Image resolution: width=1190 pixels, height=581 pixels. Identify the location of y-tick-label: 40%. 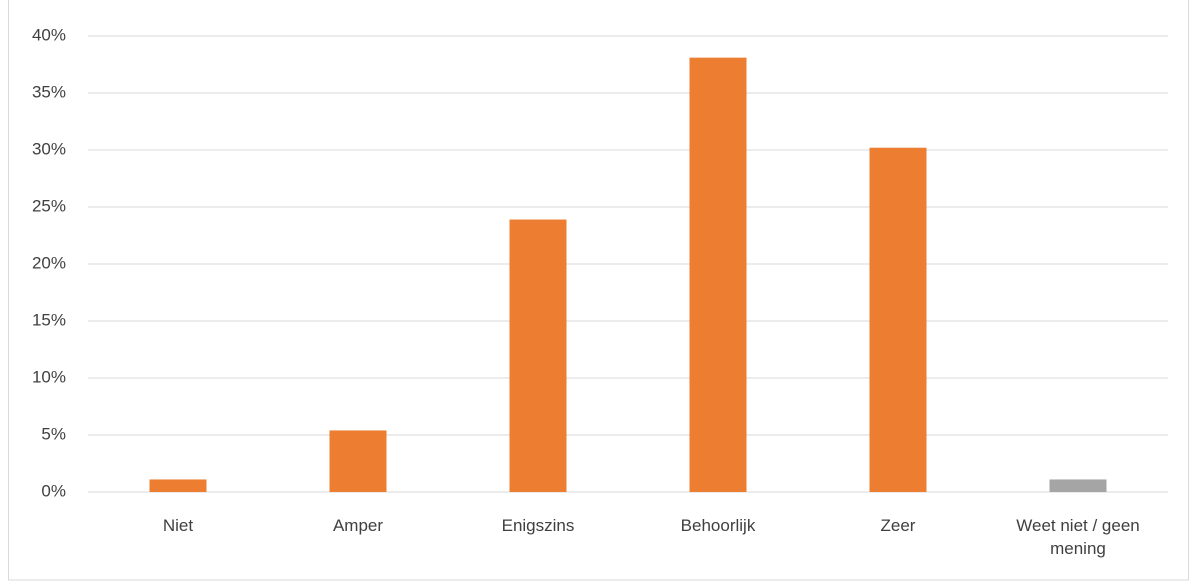
(49, 34).